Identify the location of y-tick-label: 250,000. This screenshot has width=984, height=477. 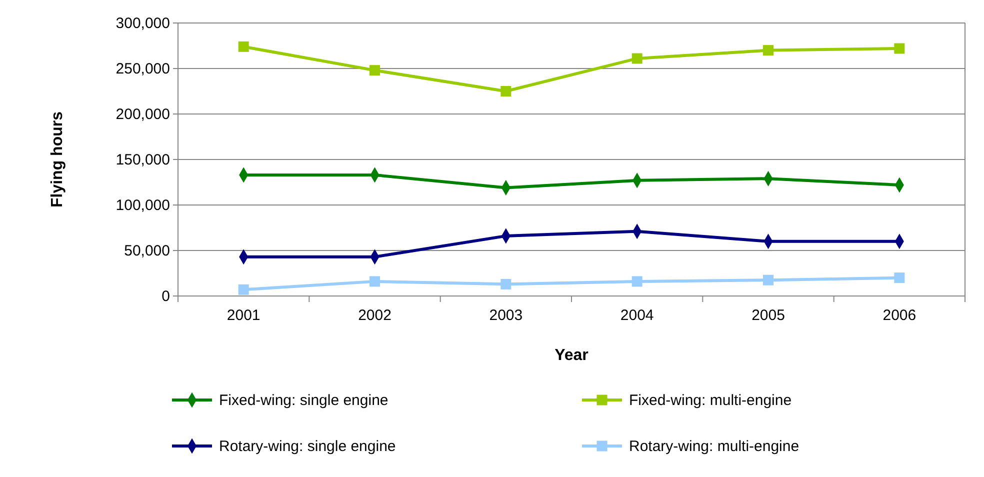
(143, 69).